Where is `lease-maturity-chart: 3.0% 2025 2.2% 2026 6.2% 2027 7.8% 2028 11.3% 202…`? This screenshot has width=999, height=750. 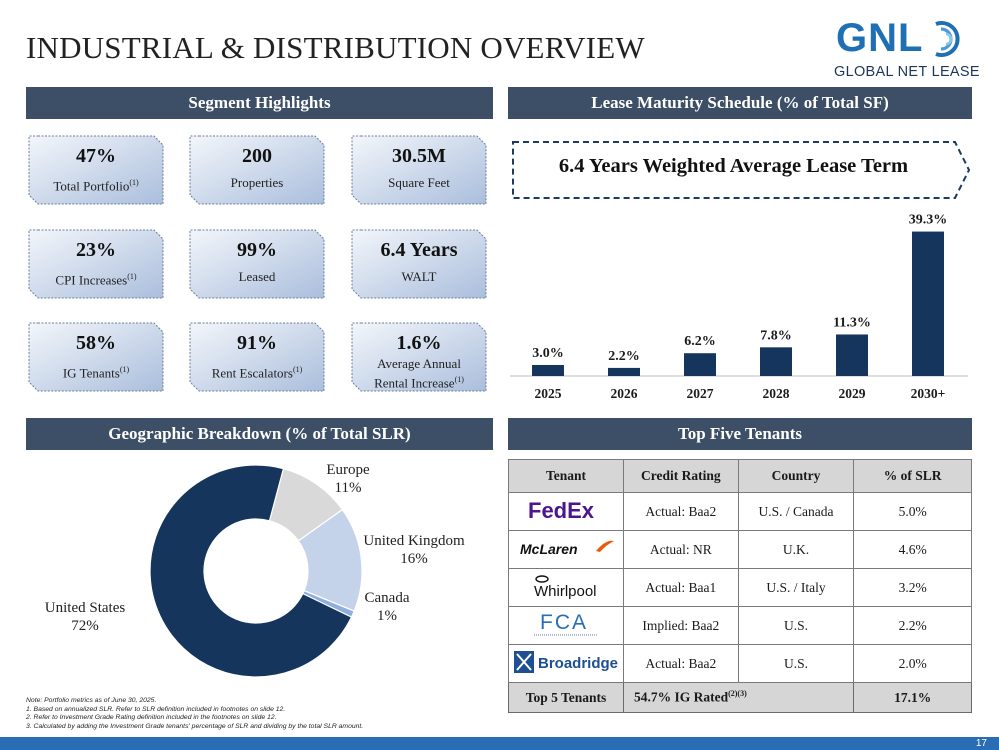 lease-maturity-chart: 3.0% 2025 2.2% 2026 6.2% 2027 7.8% 2028 11.3% 202… is located at coordinates (739, 307).